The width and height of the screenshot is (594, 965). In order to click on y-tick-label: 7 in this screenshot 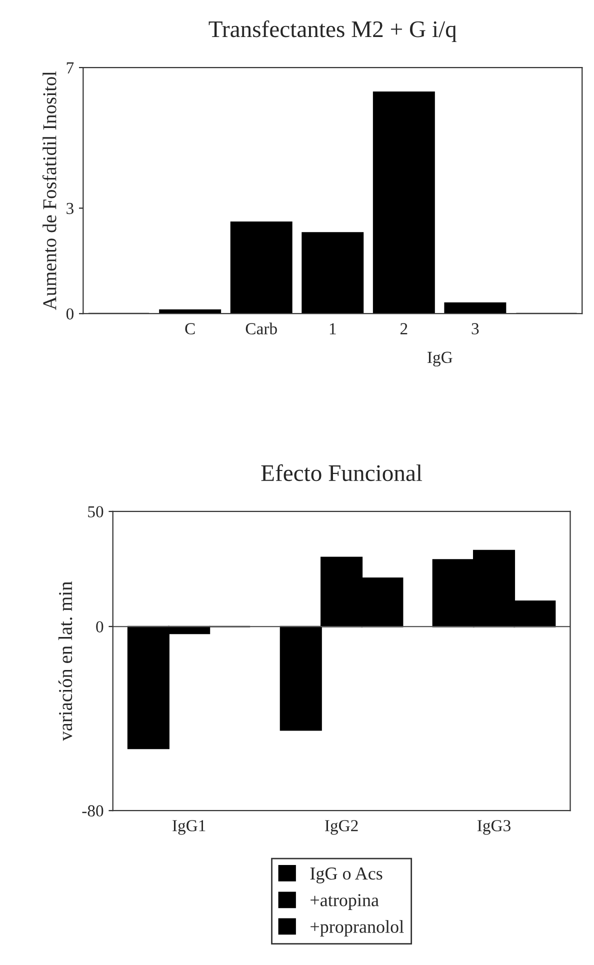, I will do `click(70, 68)`.